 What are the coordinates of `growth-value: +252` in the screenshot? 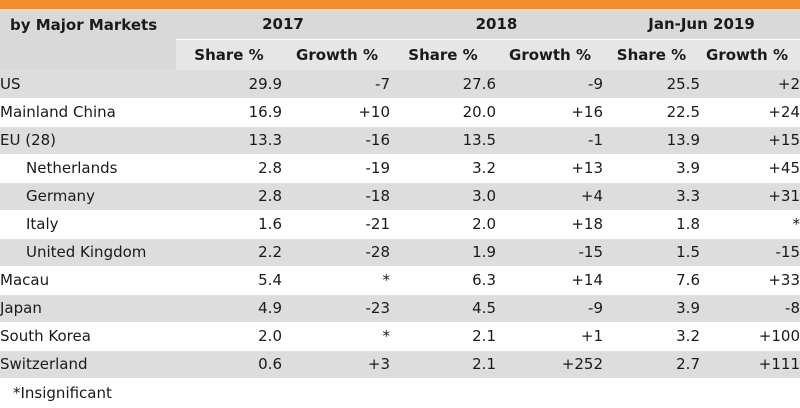 It's located at (549, 364).